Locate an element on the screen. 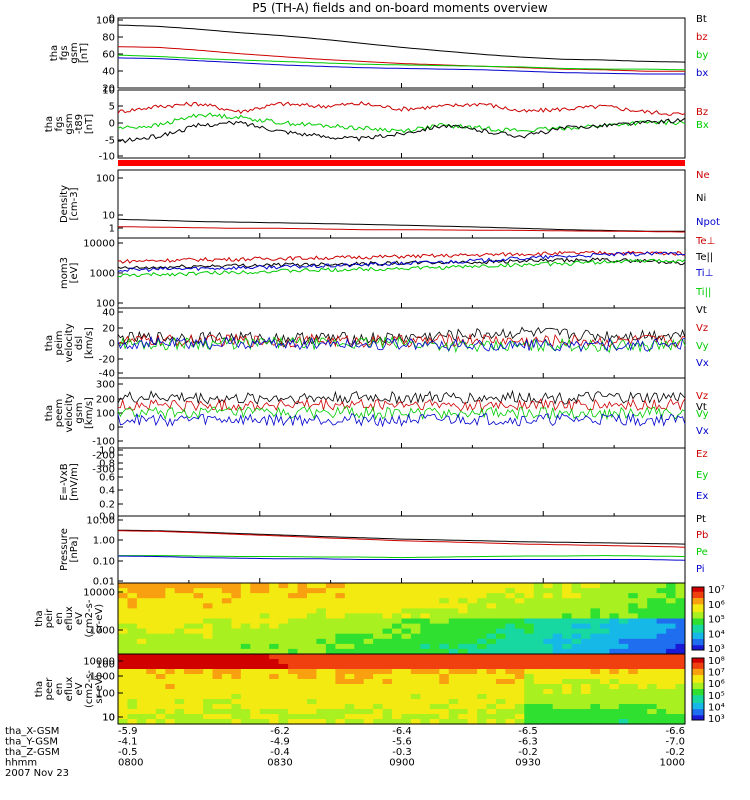 The height and width of the screenshot is (800, 750). footer-row-label: hhmm is located at coordinates (21, 763).